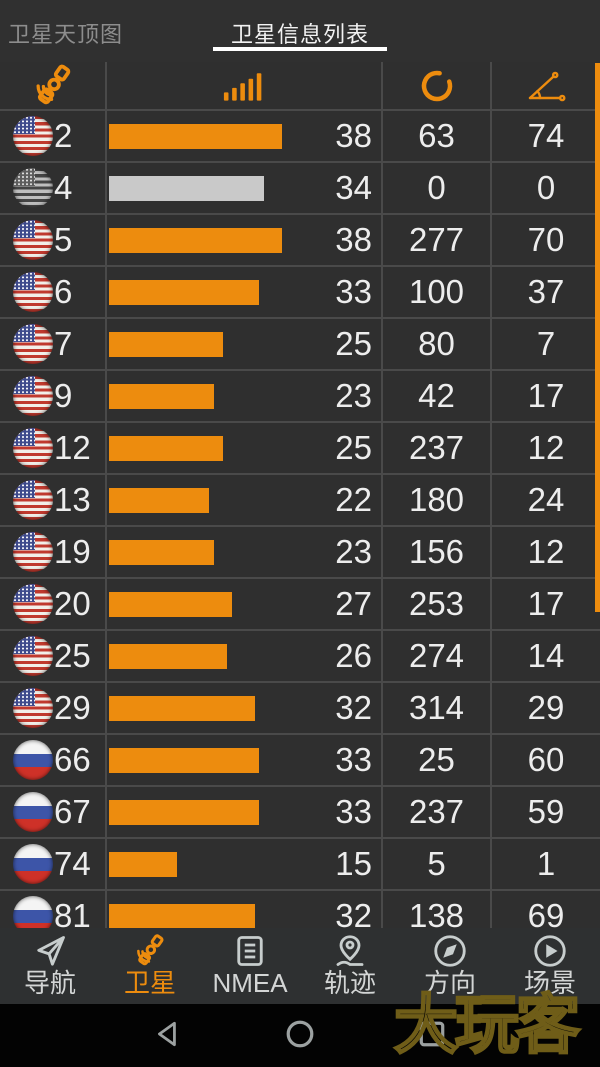 Image resolution: width=600 pixels, height=1067 pixels. Describe the element at coordinates (546, 135) in the screenshot. I see `elevation-value: 74` at that location.